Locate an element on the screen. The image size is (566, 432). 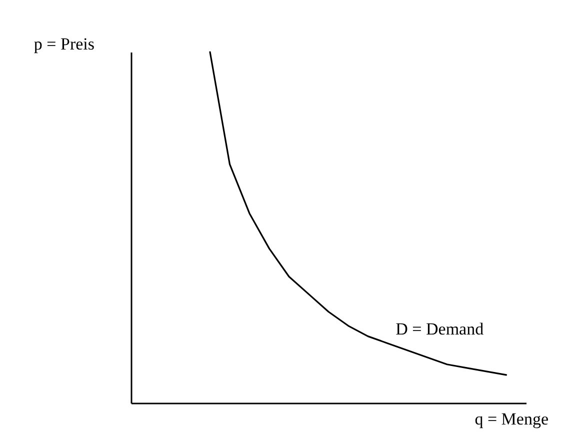
annotation: D = Demand is located at coordinates (440, 328).